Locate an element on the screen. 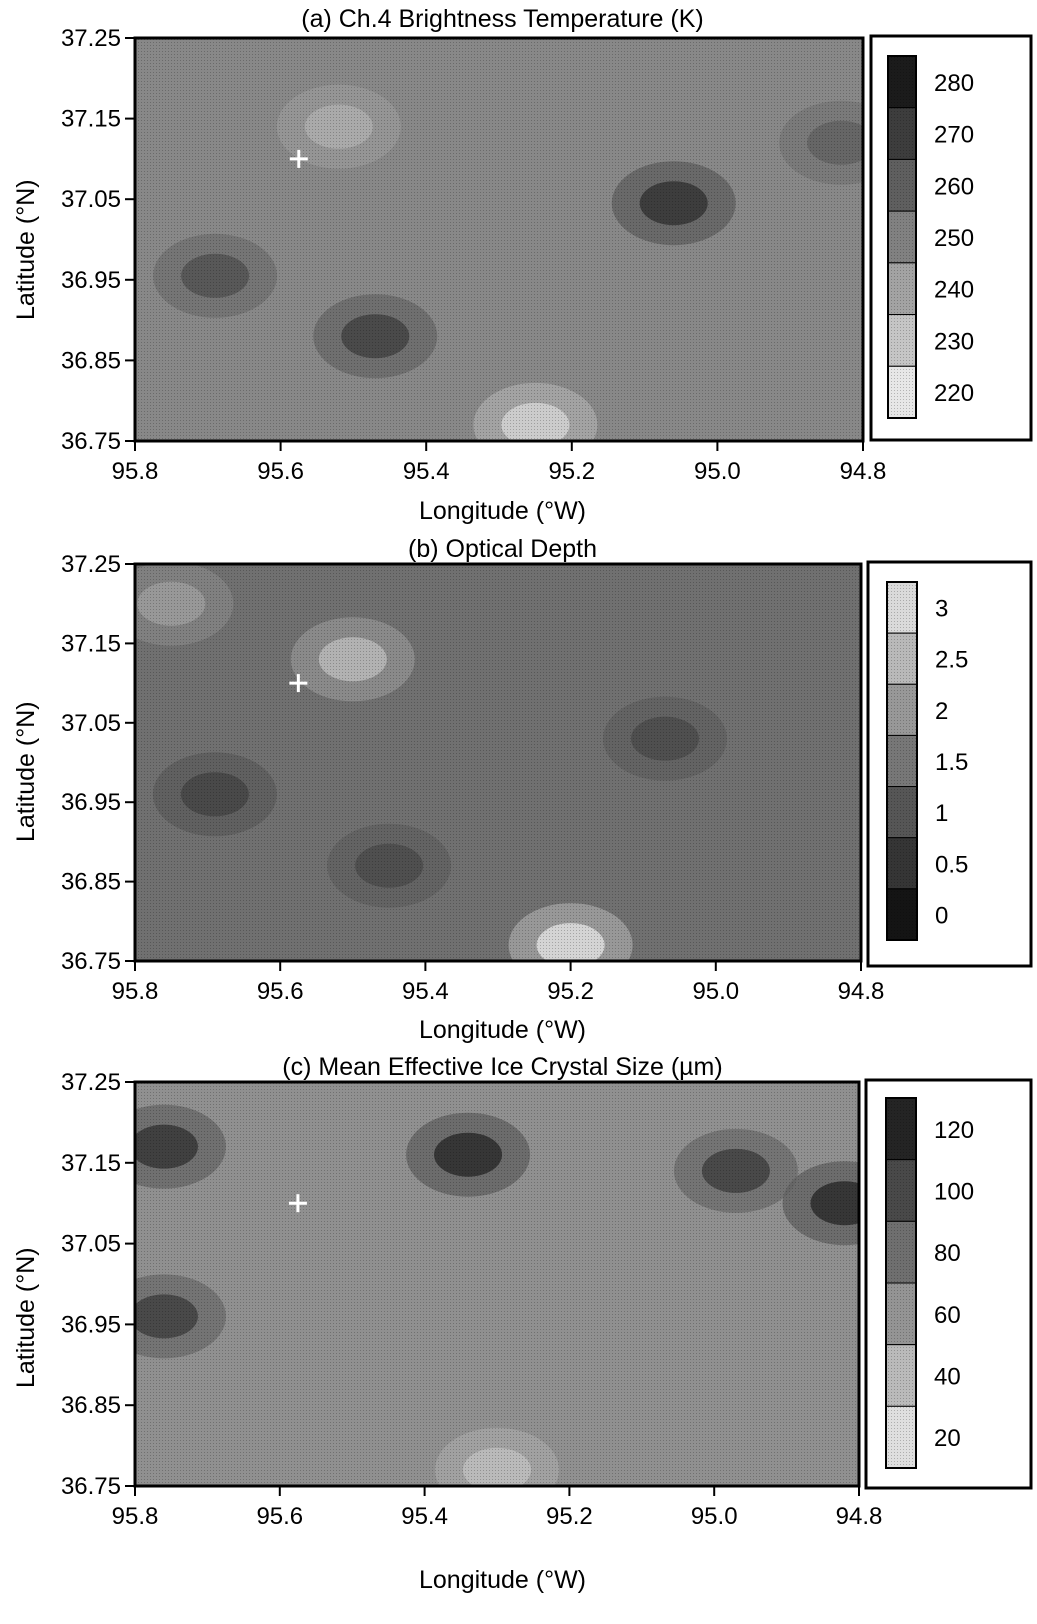  panel-title: (c) Mean Effective Ice Crystal Size (µm) is located at coordinates (502, 1067).